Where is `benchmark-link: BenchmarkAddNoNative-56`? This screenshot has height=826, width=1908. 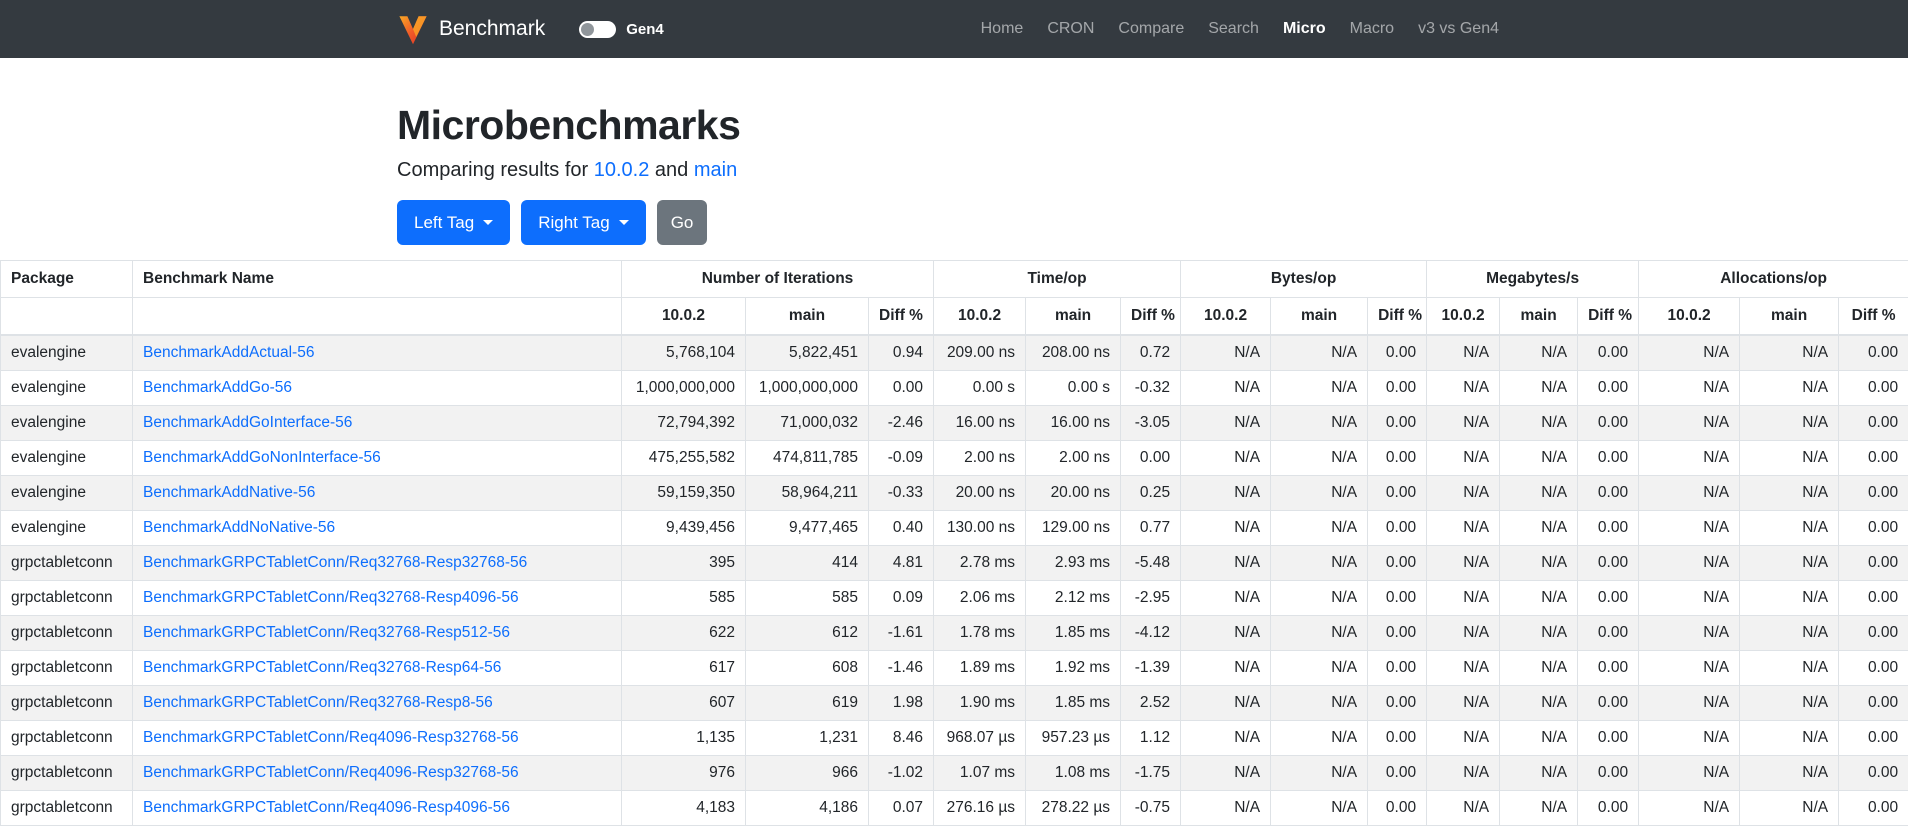
benchmark-link: BenchmarkAddNoNative-56 is located at coordinates (239, 527).